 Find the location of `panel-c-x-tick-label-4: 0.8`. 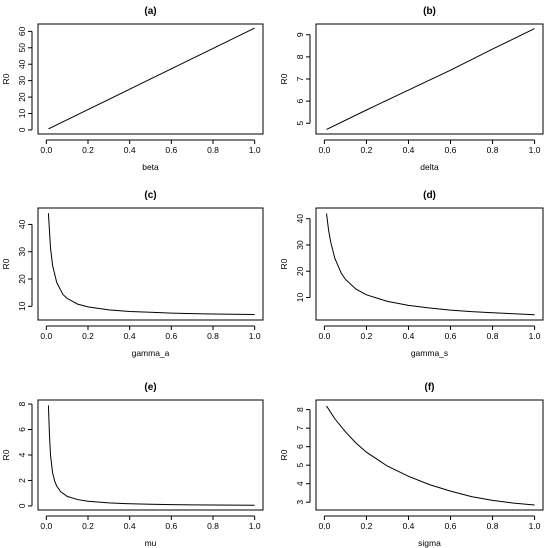

panel-c-x-tick-label-4: 0.8 is located at coordinates (213, 336).